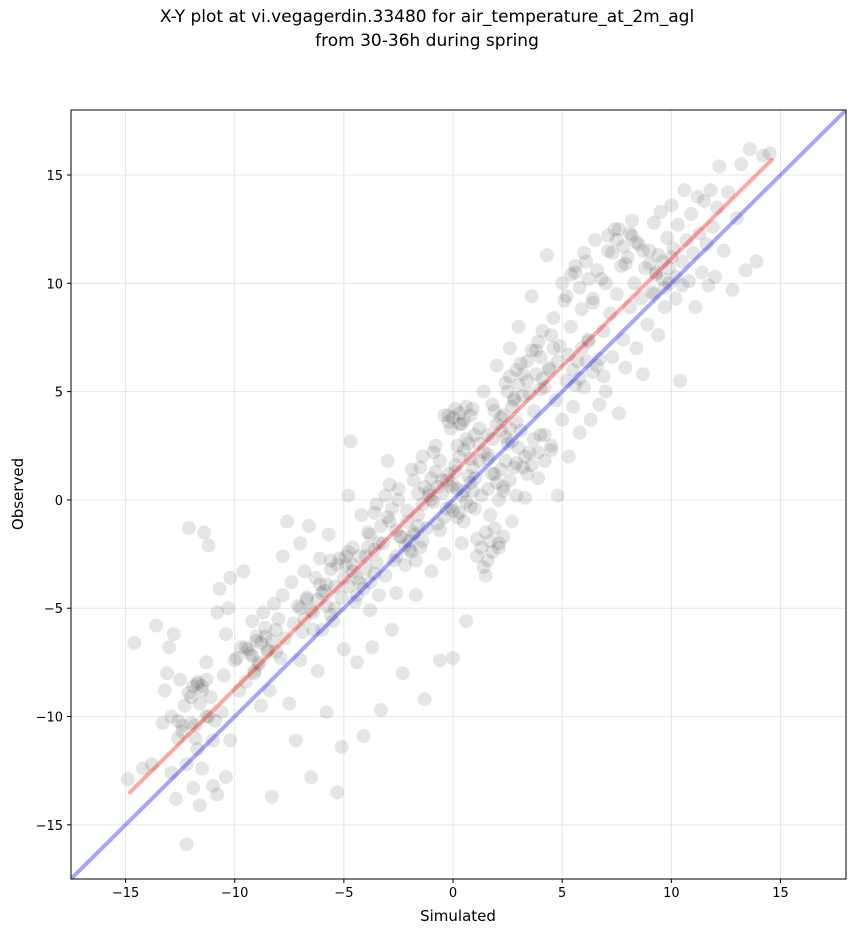 The width and height of the screenshot is (854, 934). Describe the element at coordinates (458, 916) in the screenshot. I see `x-axis-label: Simulated` at that location.